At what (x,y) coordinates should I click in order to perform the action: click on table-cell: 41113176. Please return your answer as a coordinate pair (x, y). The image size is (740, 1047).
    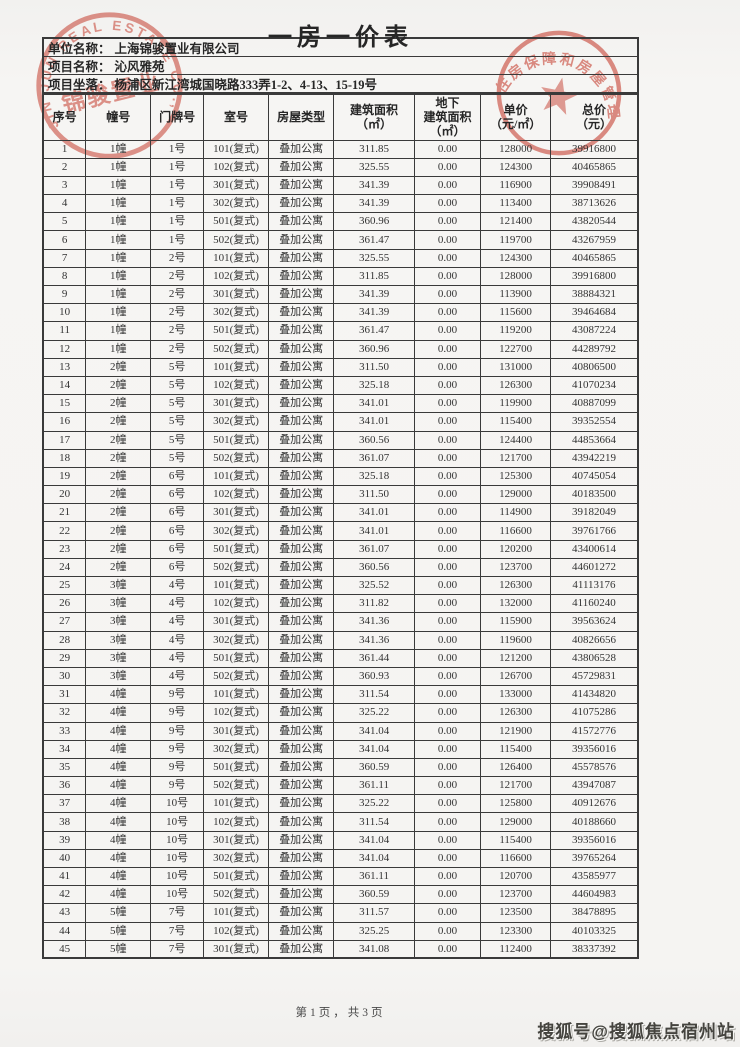
    Looking at the image, I should click on (594, 585).